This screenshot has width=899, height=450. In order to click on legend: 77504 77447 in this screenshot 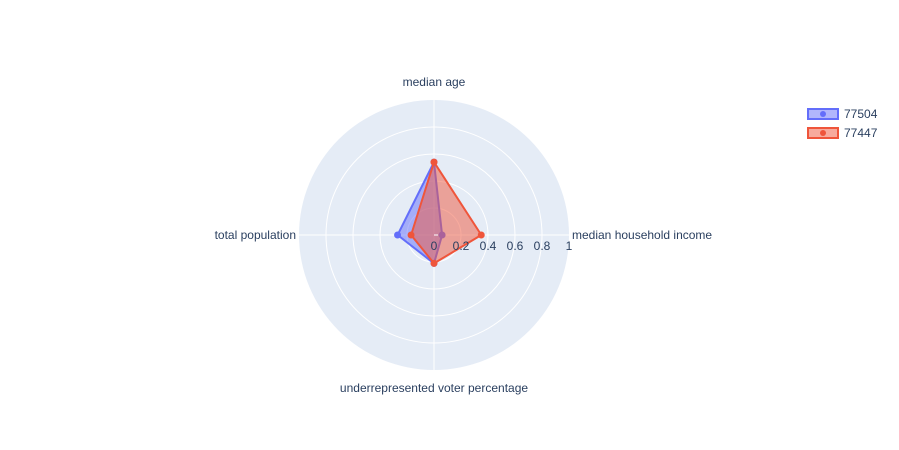, I will do `click(842, 123)`.